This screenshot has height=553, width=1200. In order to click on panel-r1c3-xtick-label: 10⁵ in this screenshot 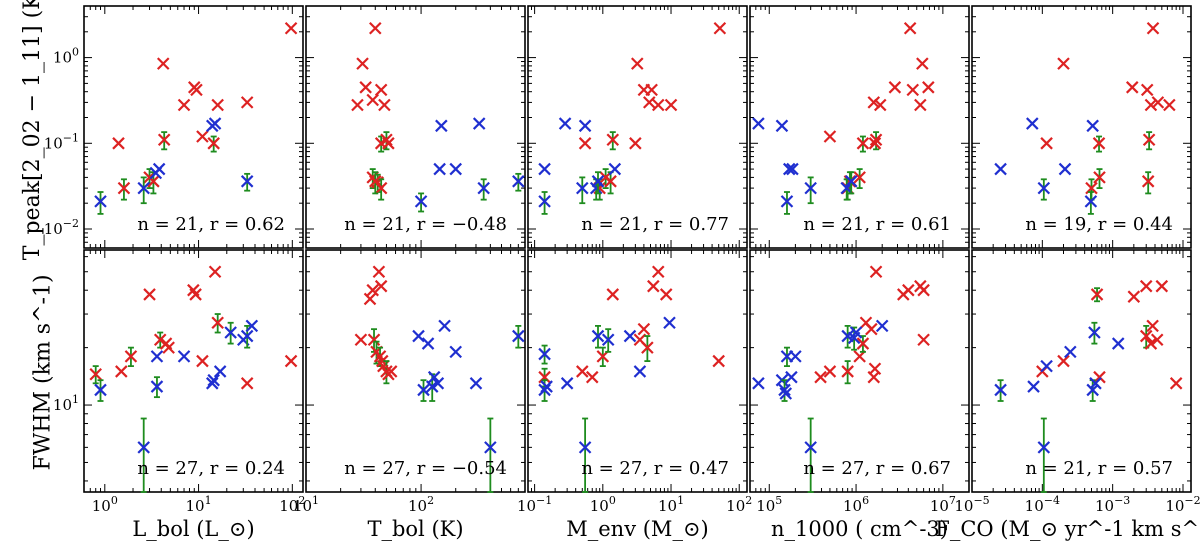, I will do `click(769, 504)`.